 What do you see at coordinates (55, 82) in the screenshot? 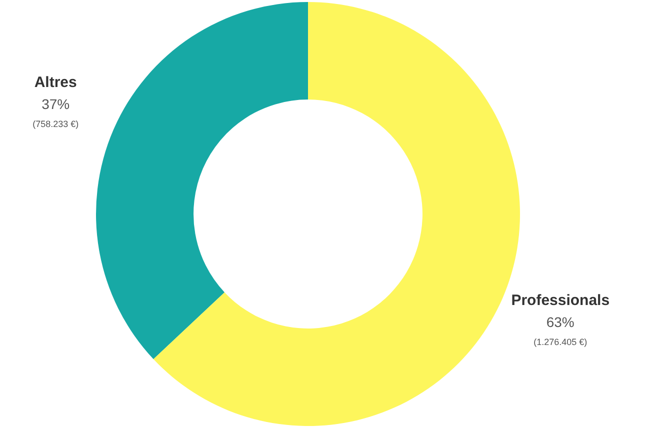
I see `slice-label: Altres` at bounding box center [55, 82].